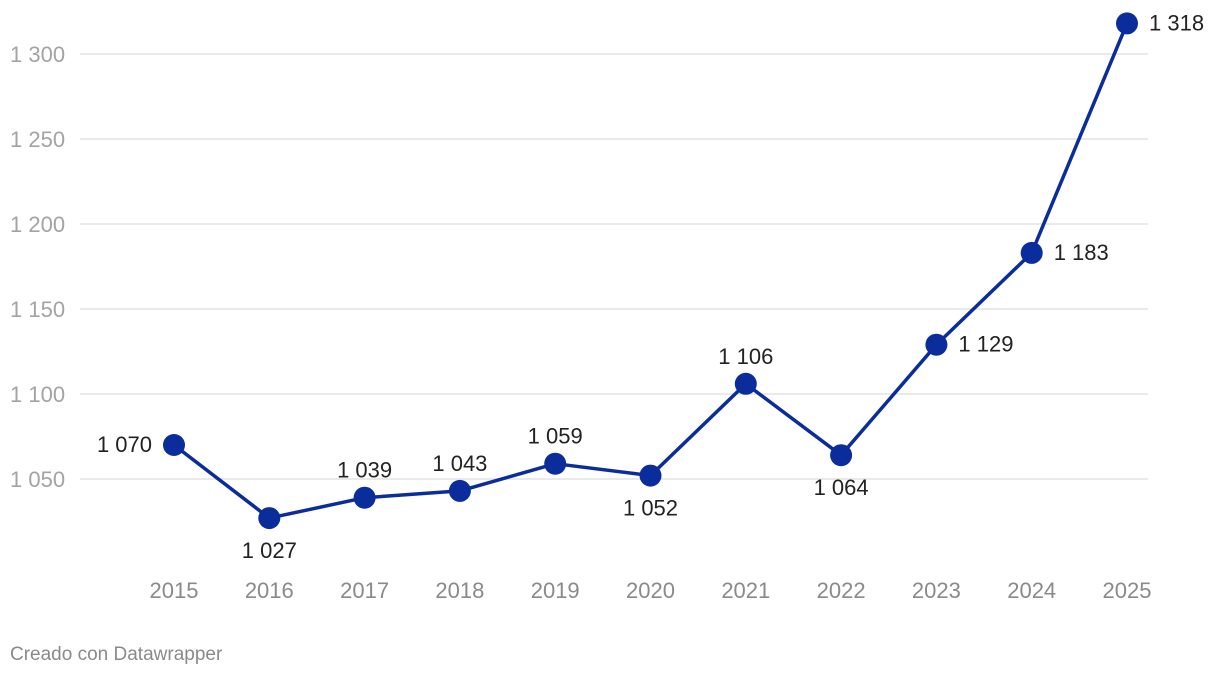 The image size is (1220, 680). Describe the element at coordinates (37, 309) in the screenshot. I see `y-tick-label: 1 150` at that location.